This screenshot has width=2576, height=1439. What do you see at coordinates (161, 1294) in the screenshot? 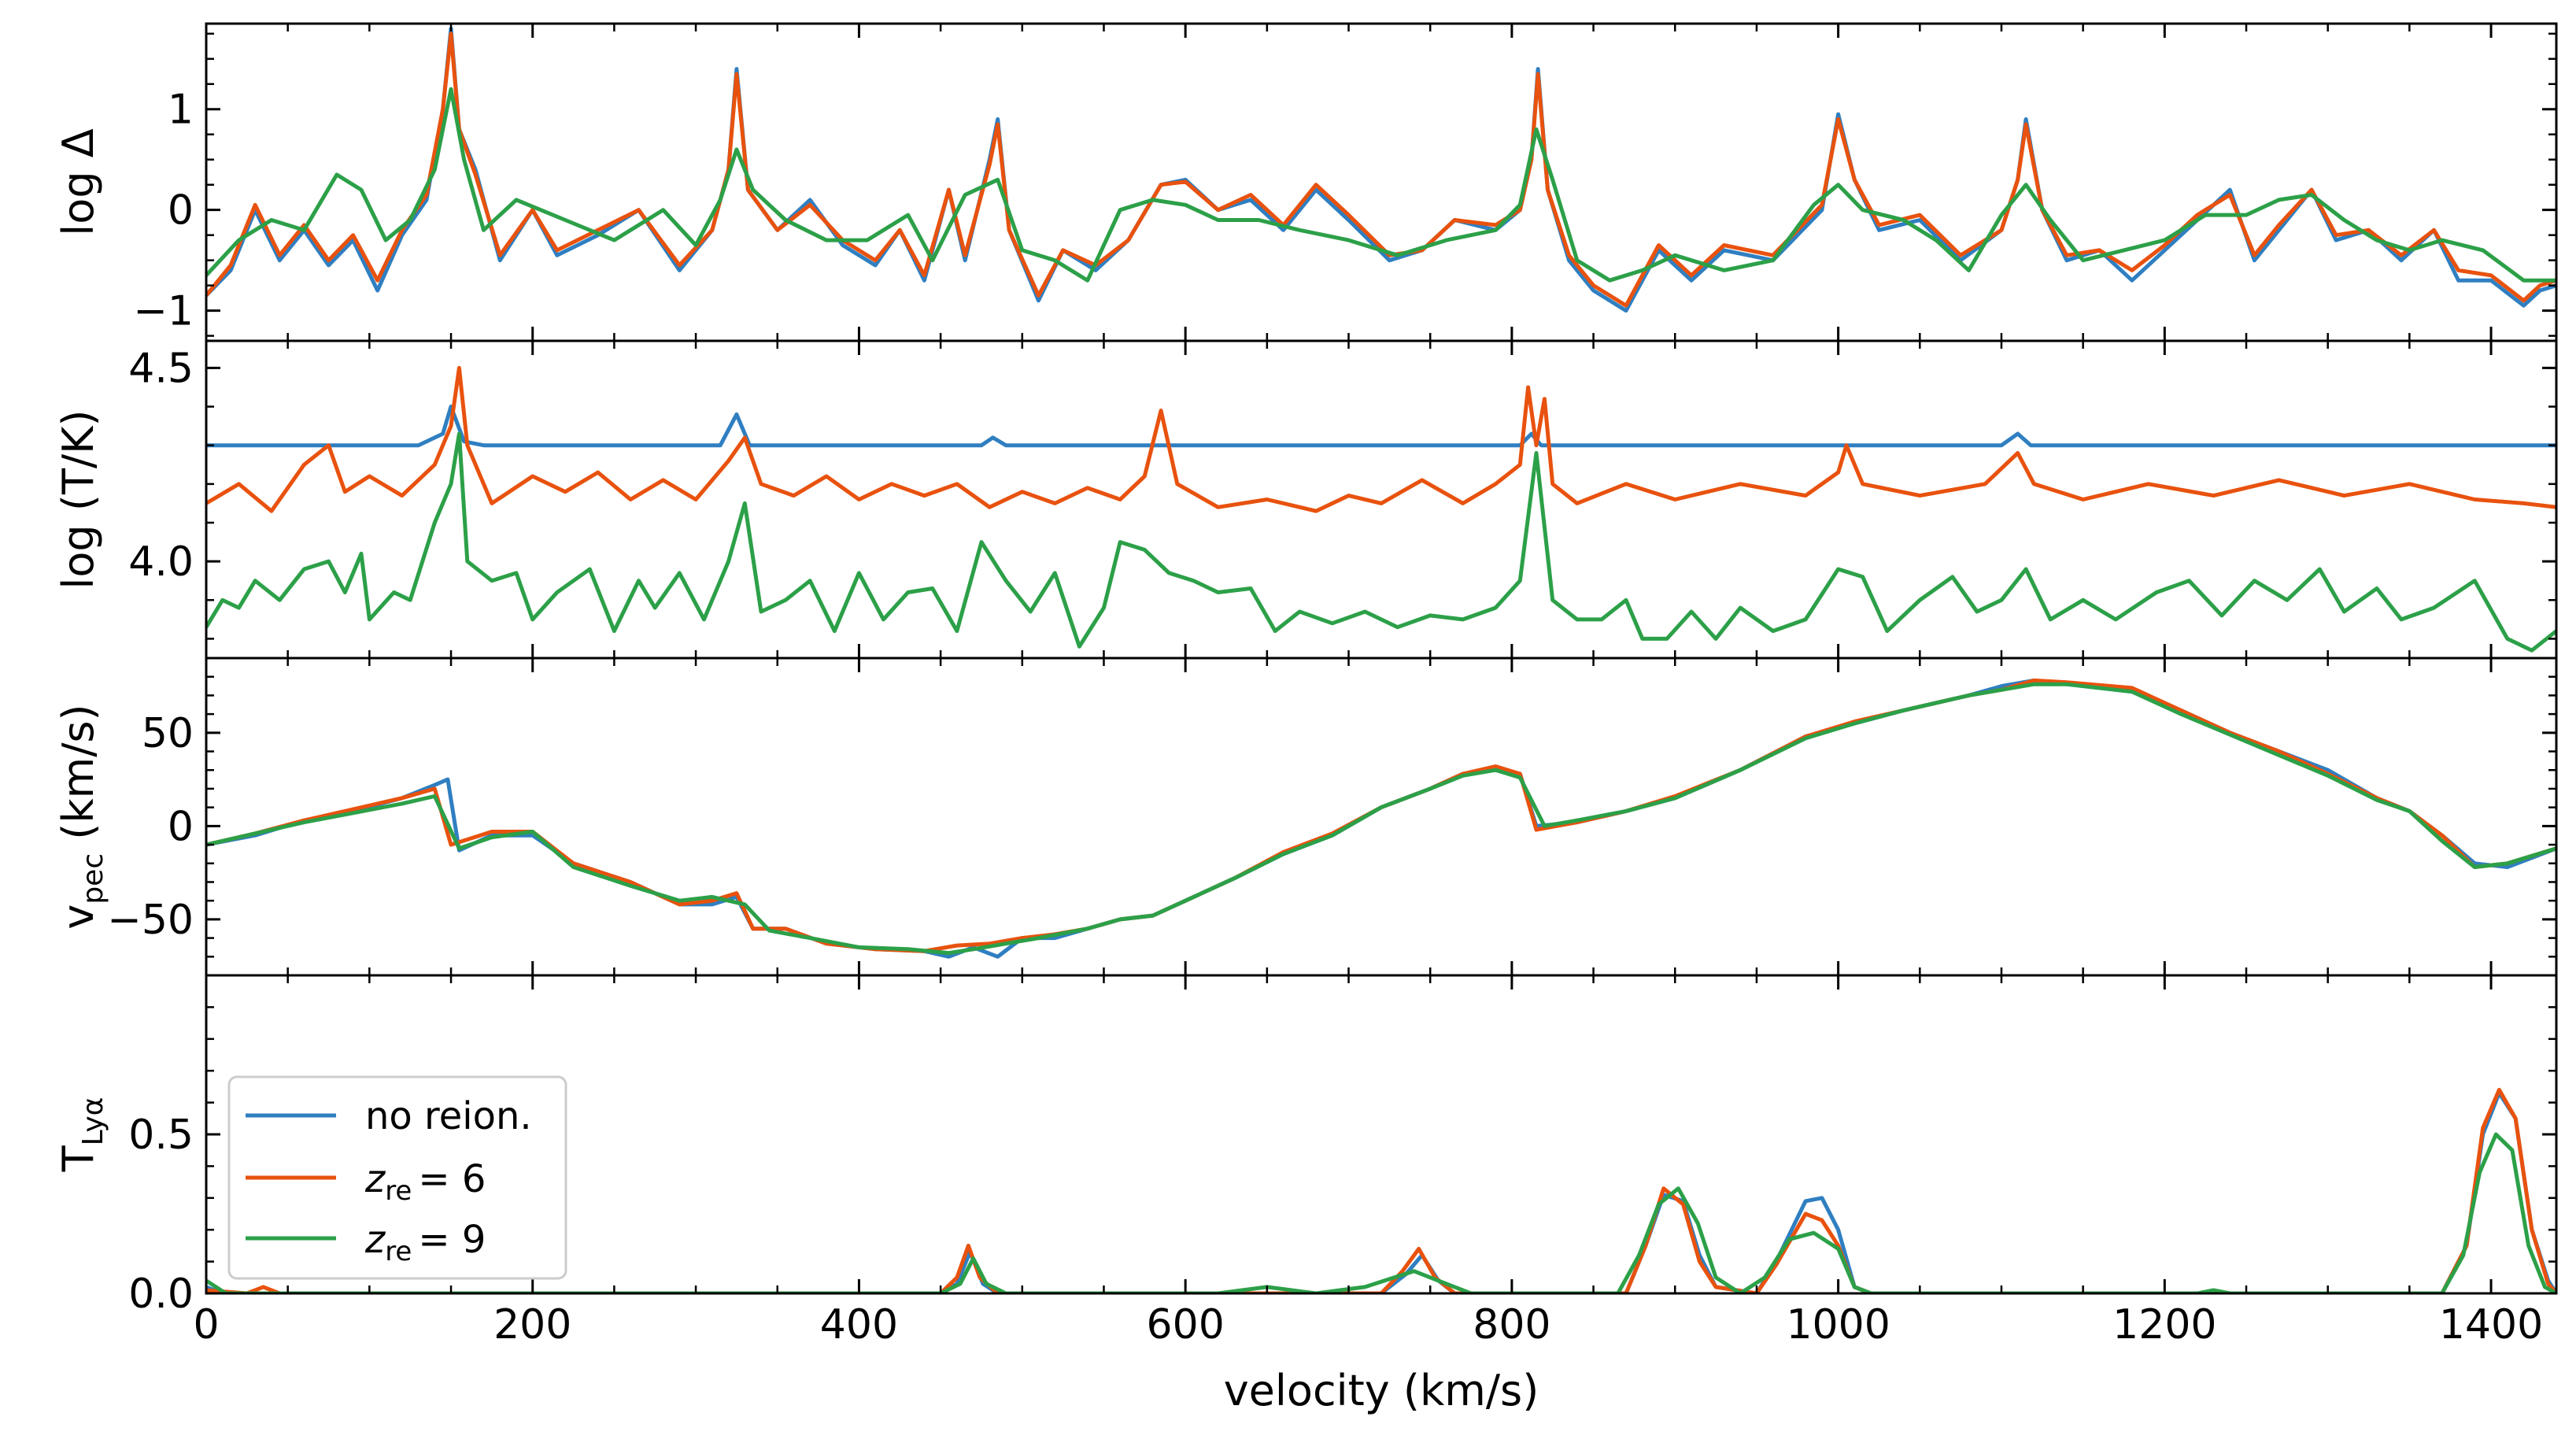
I see `y-tick-label: 0.0` at bounding box center [161, 1294].